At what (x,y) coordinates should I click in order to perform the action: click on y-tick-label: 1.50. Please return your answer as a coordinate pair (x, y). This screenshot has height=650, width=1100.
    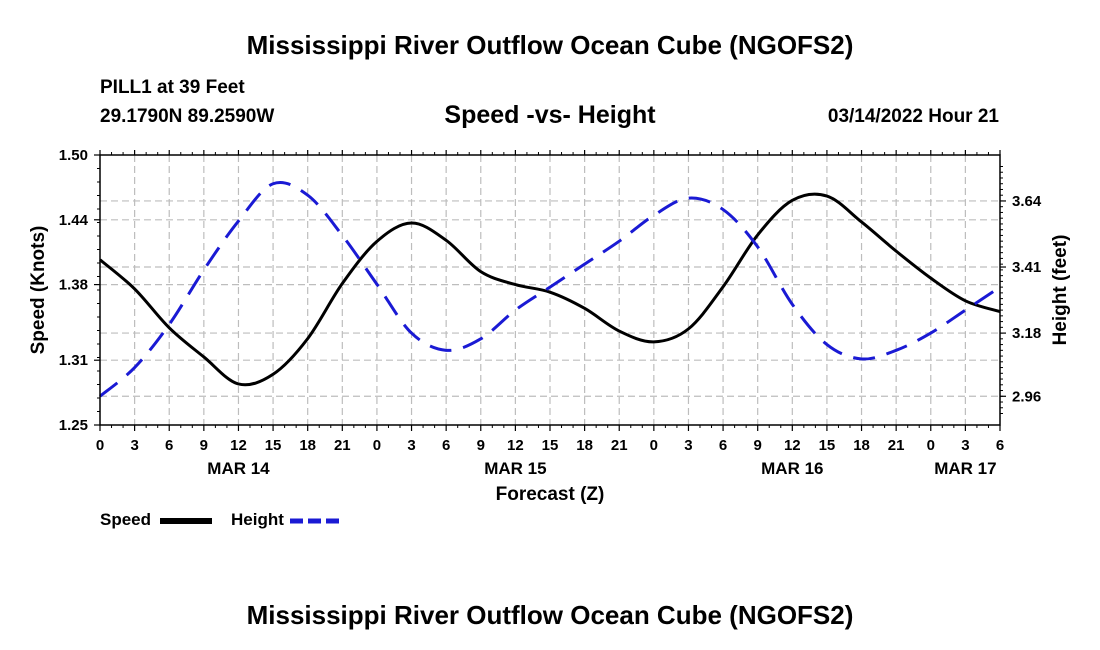
    Looking at the image, I should click on (73, 155).